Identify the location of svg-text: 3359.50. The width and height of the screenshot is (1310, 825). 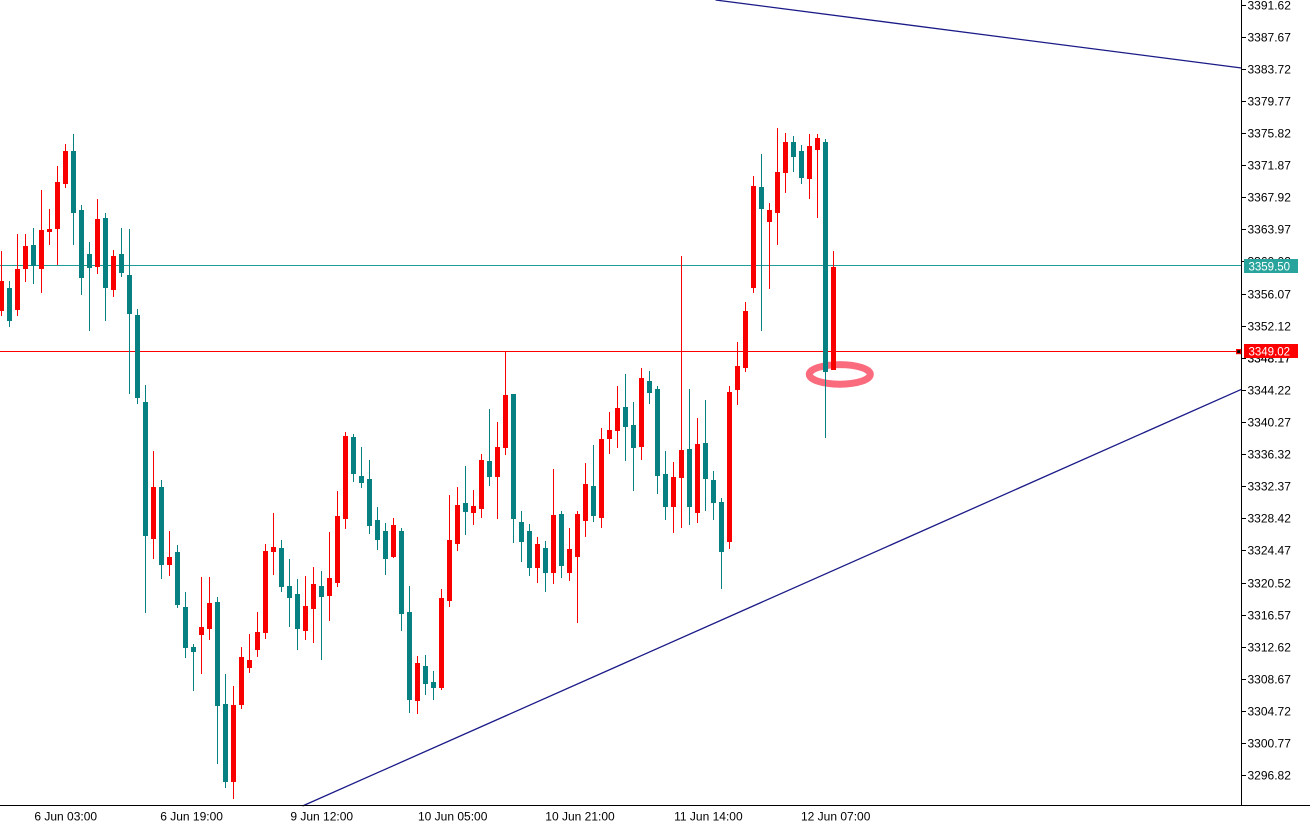
(1270, 268).